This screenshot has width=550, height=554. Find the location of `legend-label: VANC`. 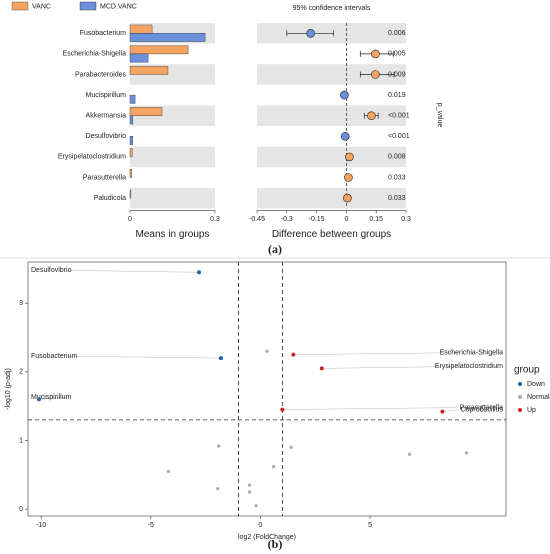

legend-label: VANC is located at coordinates (41, 6).